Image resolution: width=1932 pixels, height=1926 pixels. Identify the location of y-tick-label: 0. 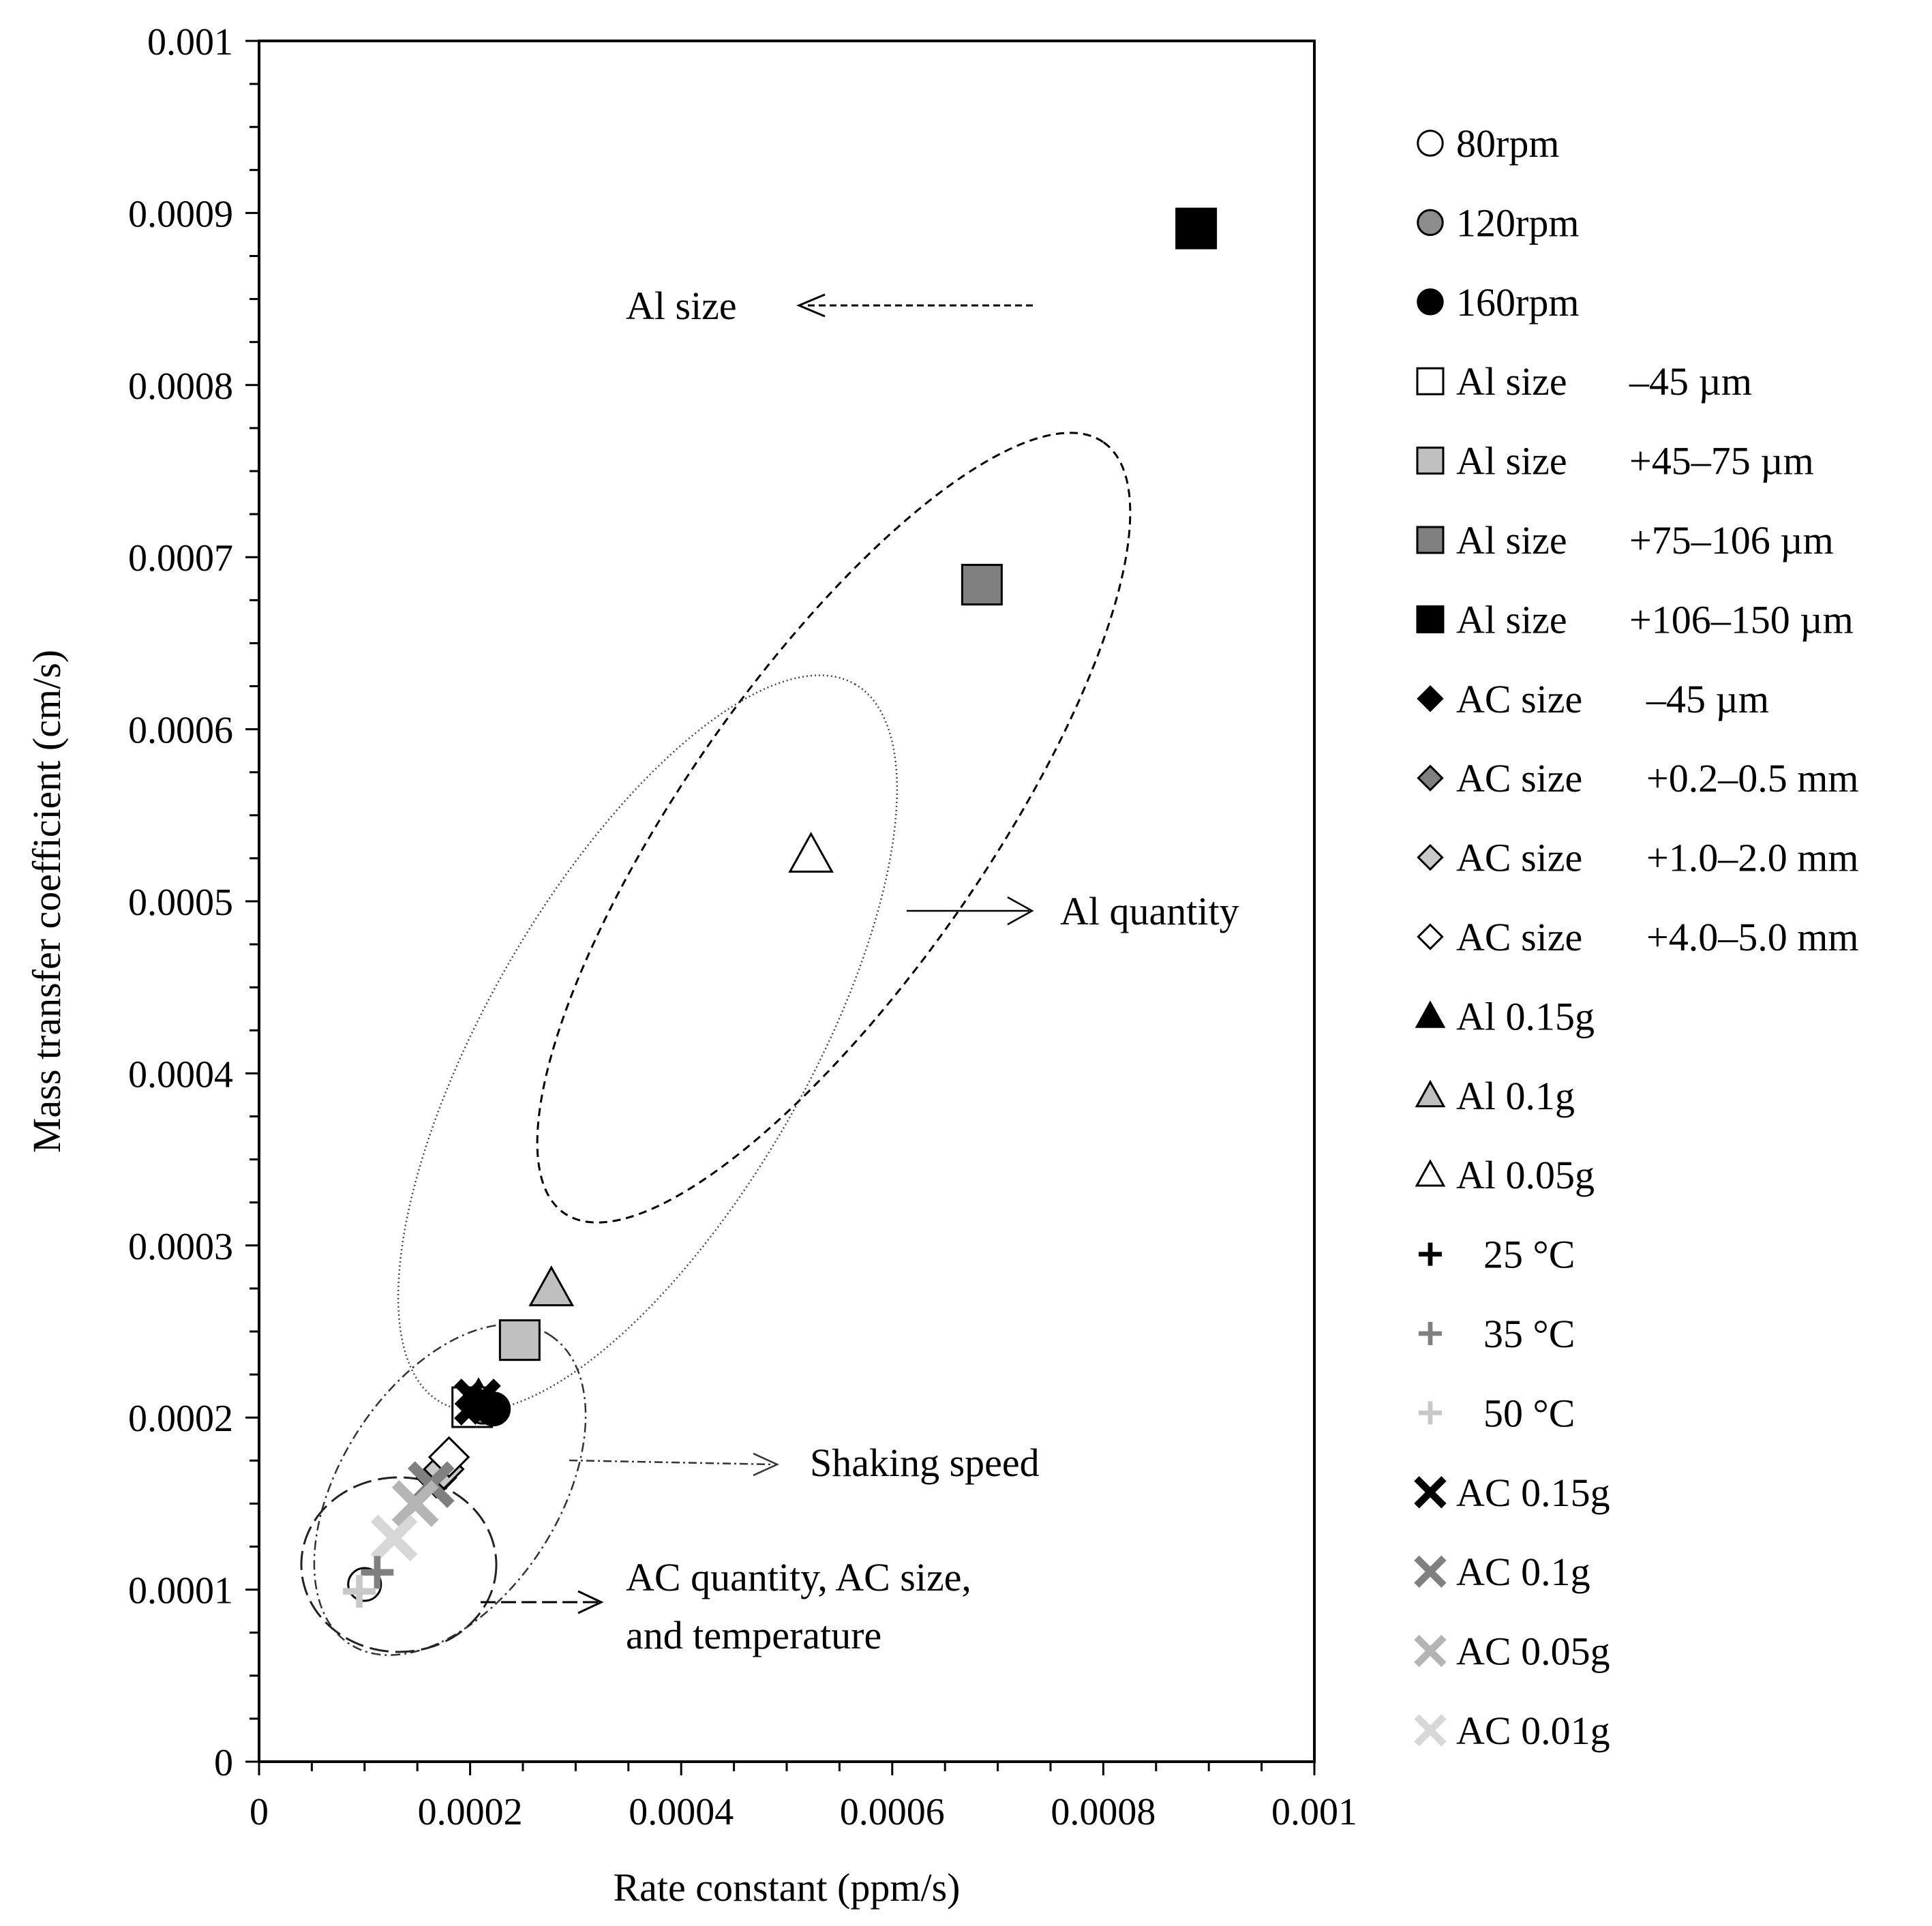
(223, 1763).